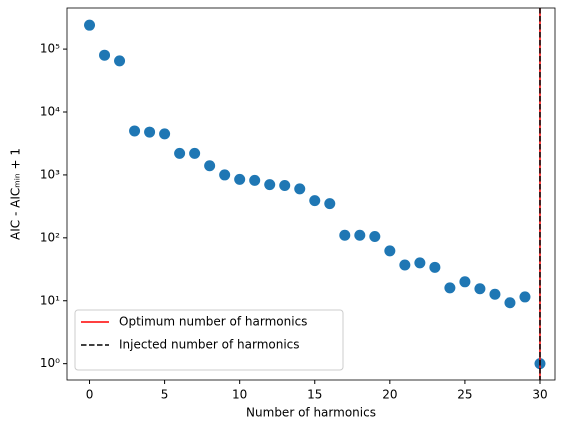  I want to click on x-tick-label: 0, so click(90, 395).